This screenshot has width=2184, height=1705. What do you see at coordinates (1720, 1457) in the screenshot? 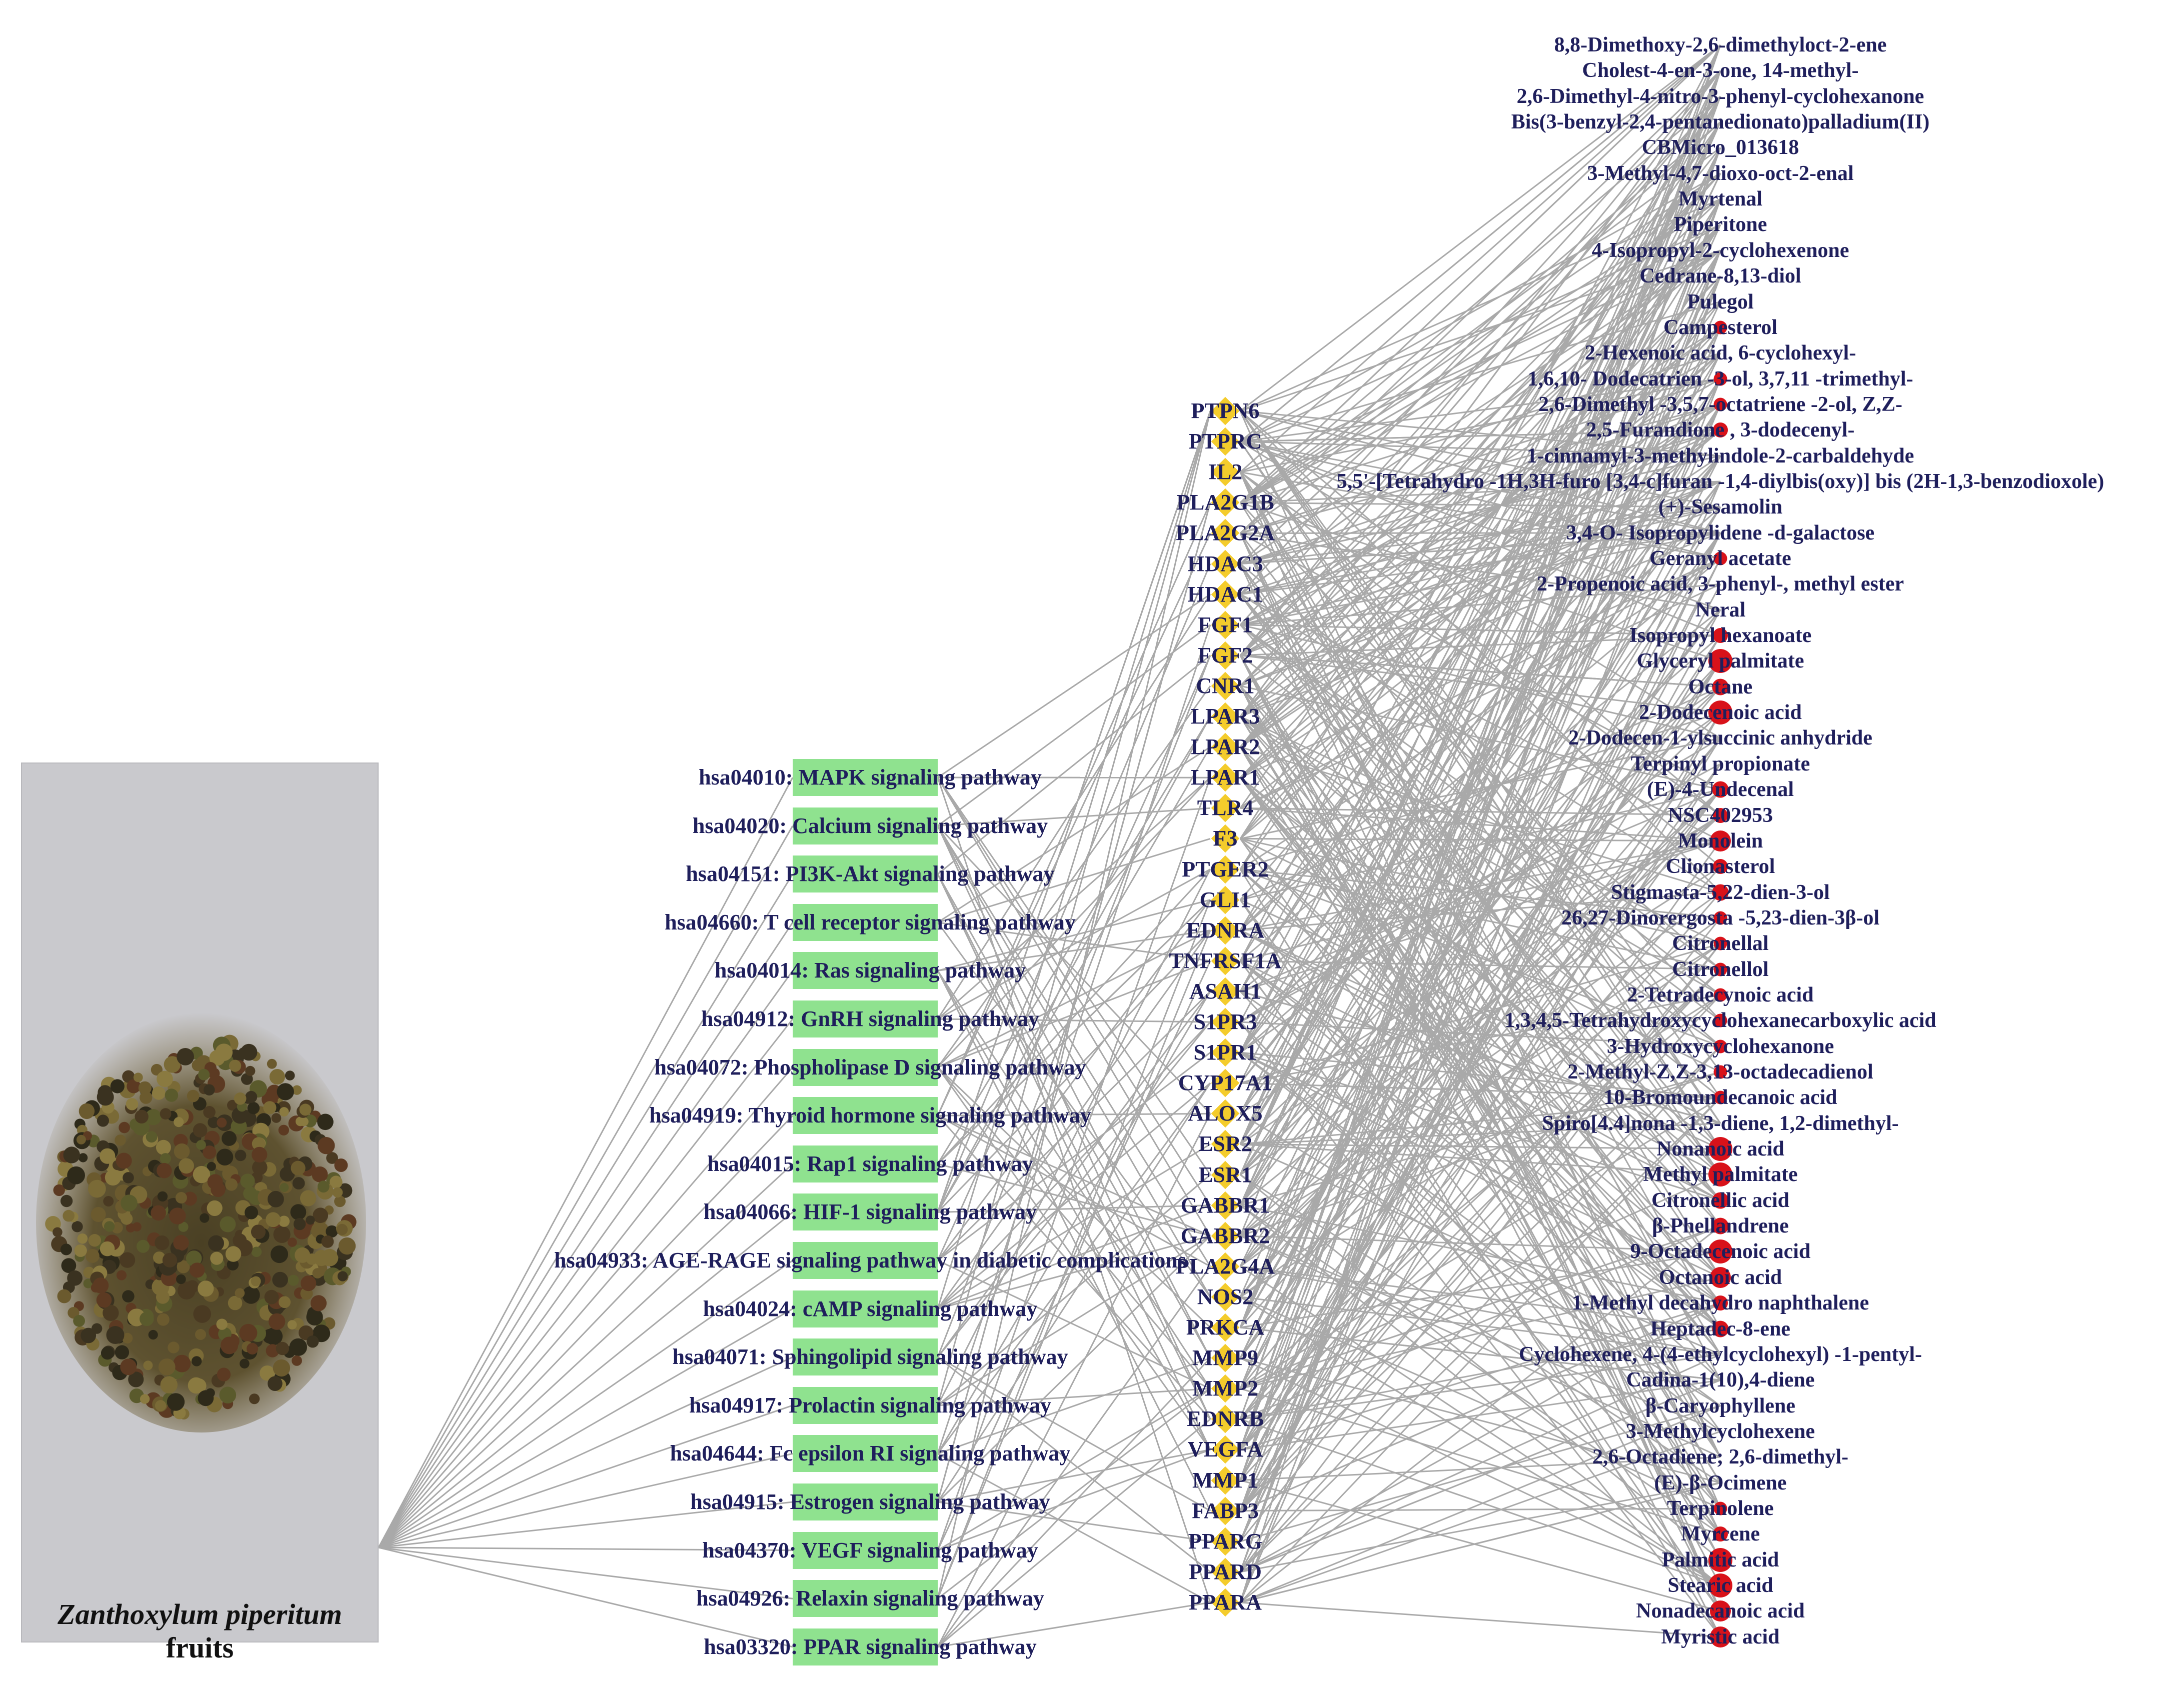
I see `compound-label: 2,6-Octadiene; 2,6-dimethyl-` at bounding box center [1720, 1457].